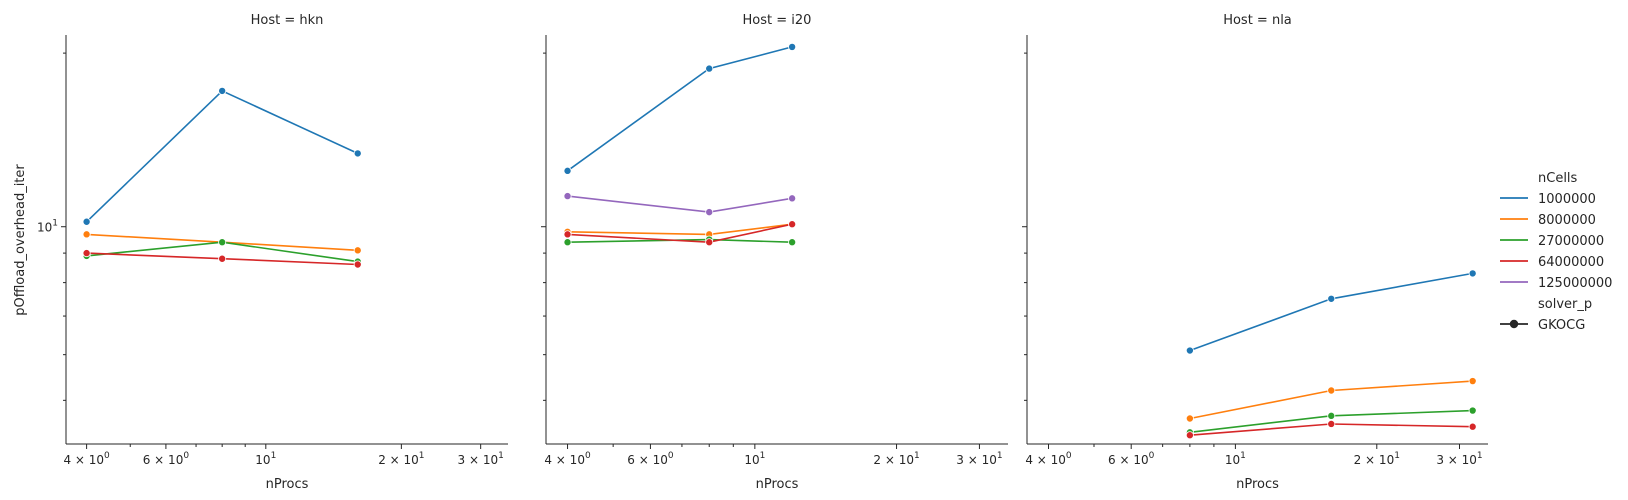  What do you see at coordinates (287, 20) in the screenshot?
I see `facet-title: Host = hkn` at bounding box center [287, 20].